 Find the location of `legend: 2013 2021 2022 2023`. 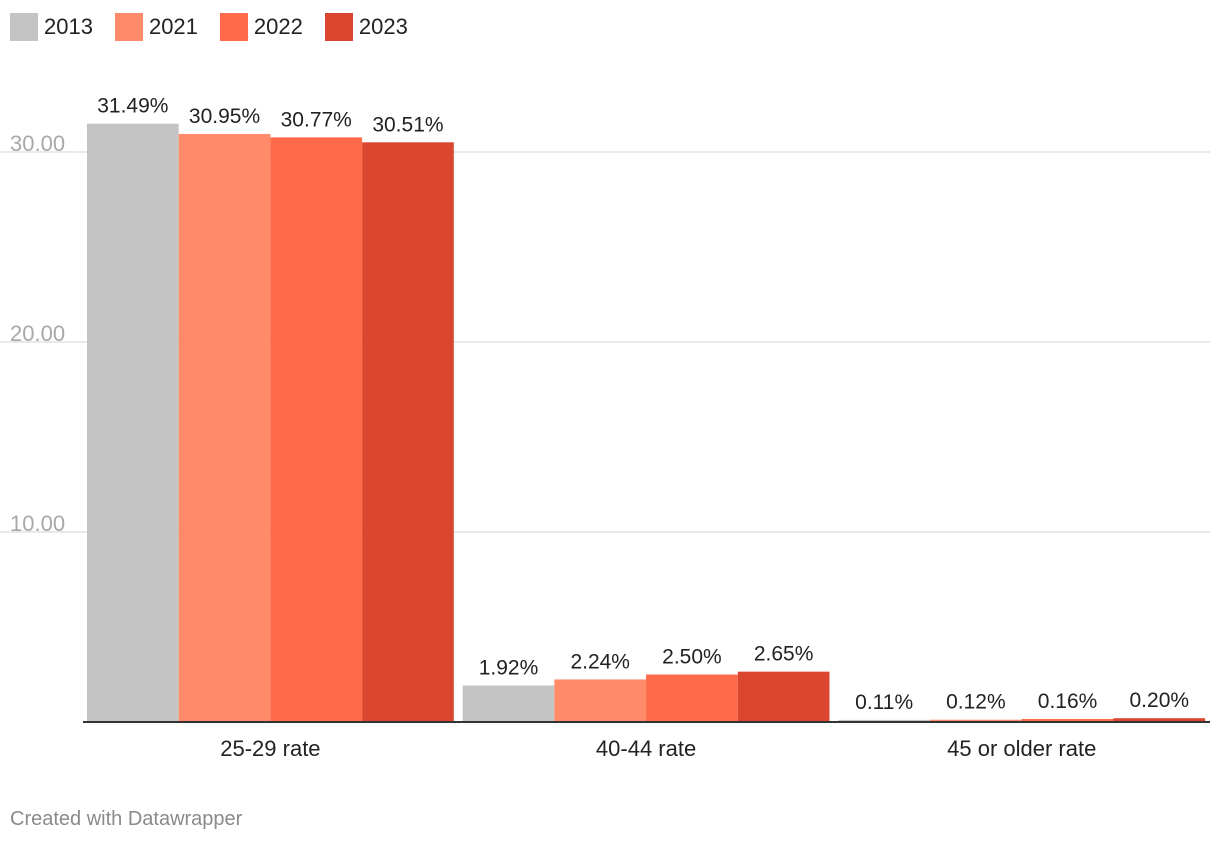

legend: 2013 2021 2022 2023 is located at coordinates (209, 27).